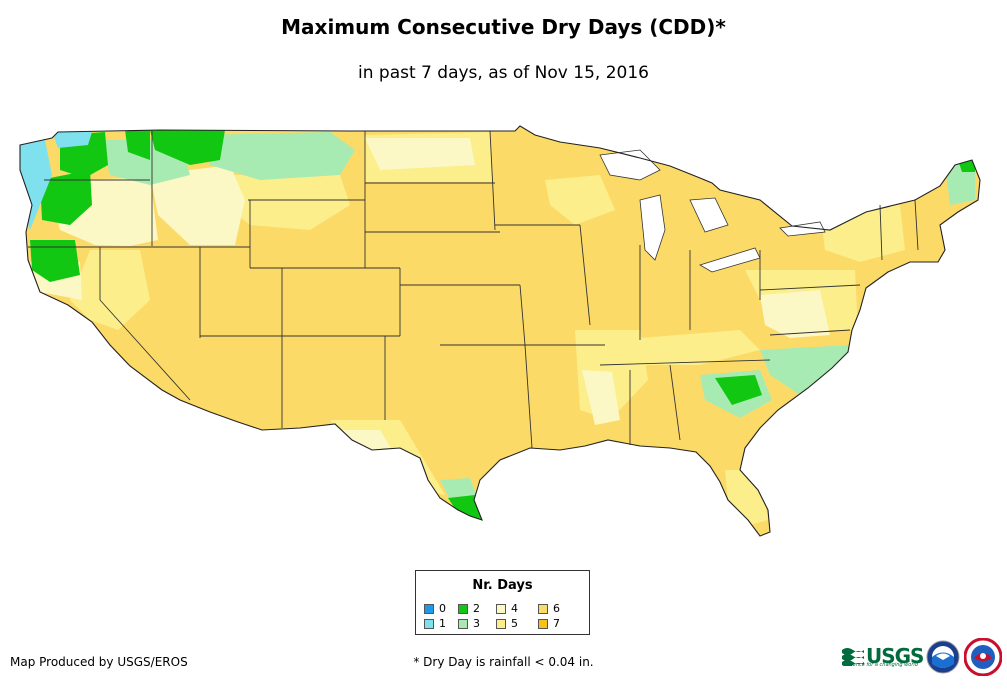 This screenshot has width=1007, height=691. I want to click on dry-2-south-texas-tip-region, so click(465, 507).